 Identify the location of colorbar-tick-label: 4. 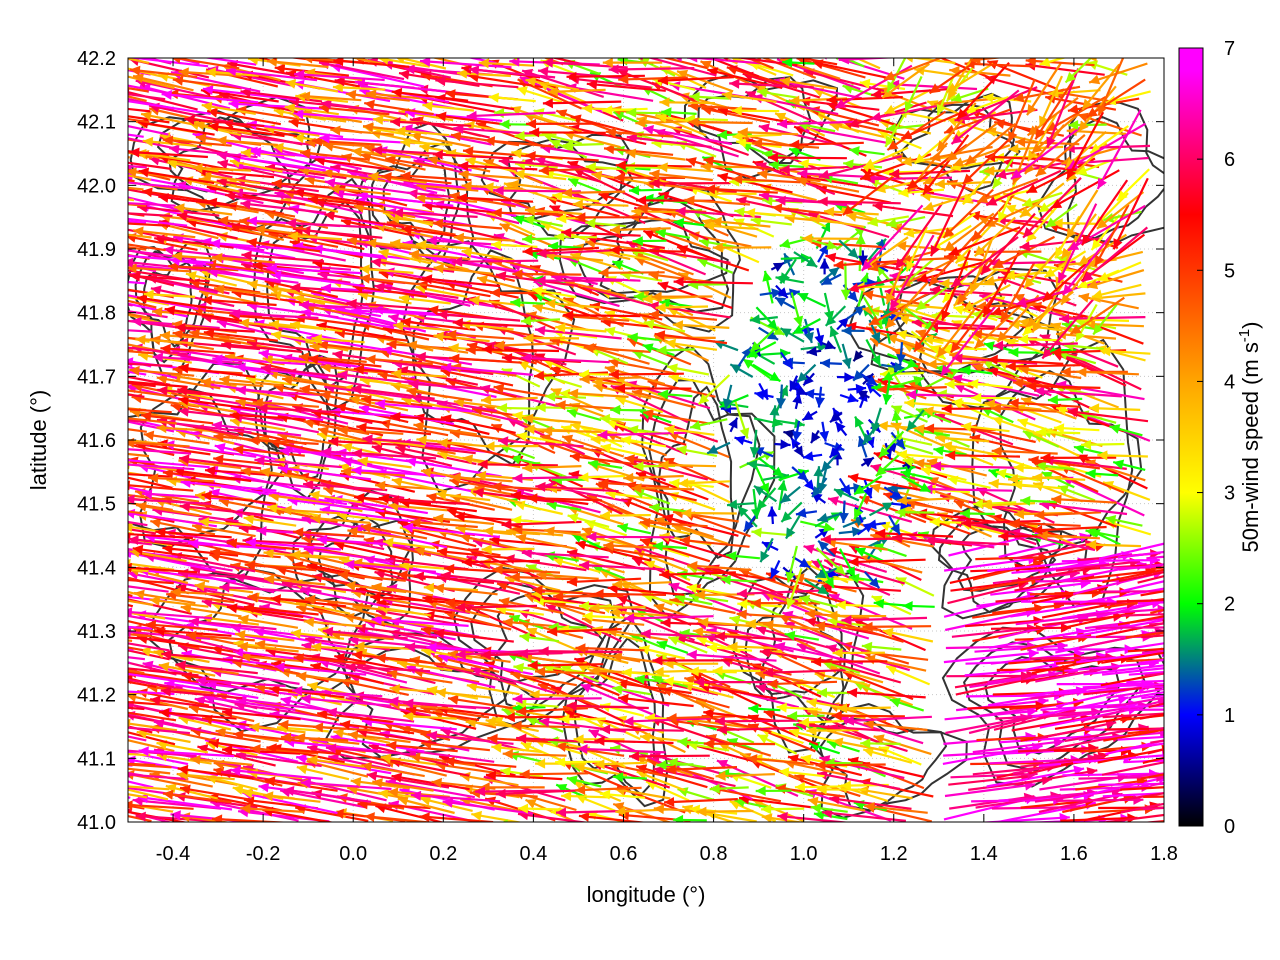
(1229, 382).